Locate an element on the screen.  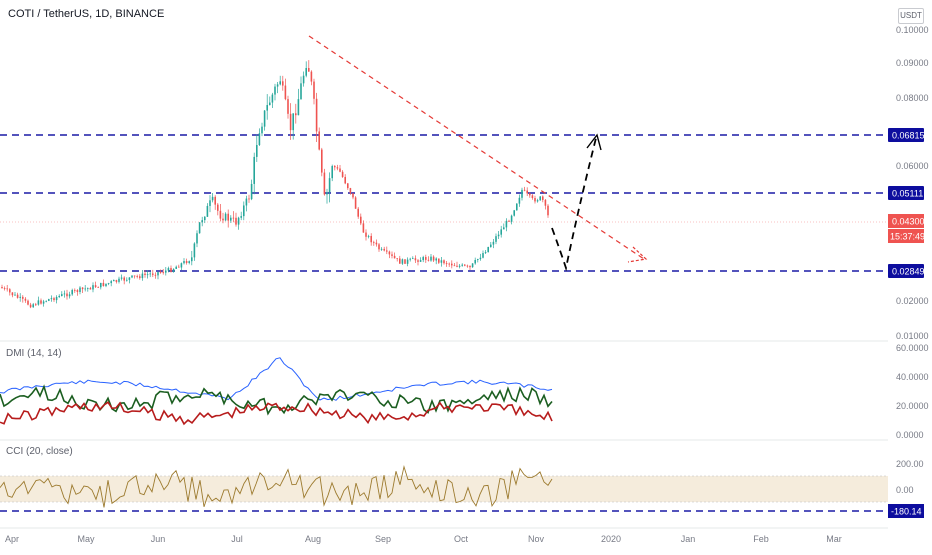
projection-path is located at coordinates (574, 204).